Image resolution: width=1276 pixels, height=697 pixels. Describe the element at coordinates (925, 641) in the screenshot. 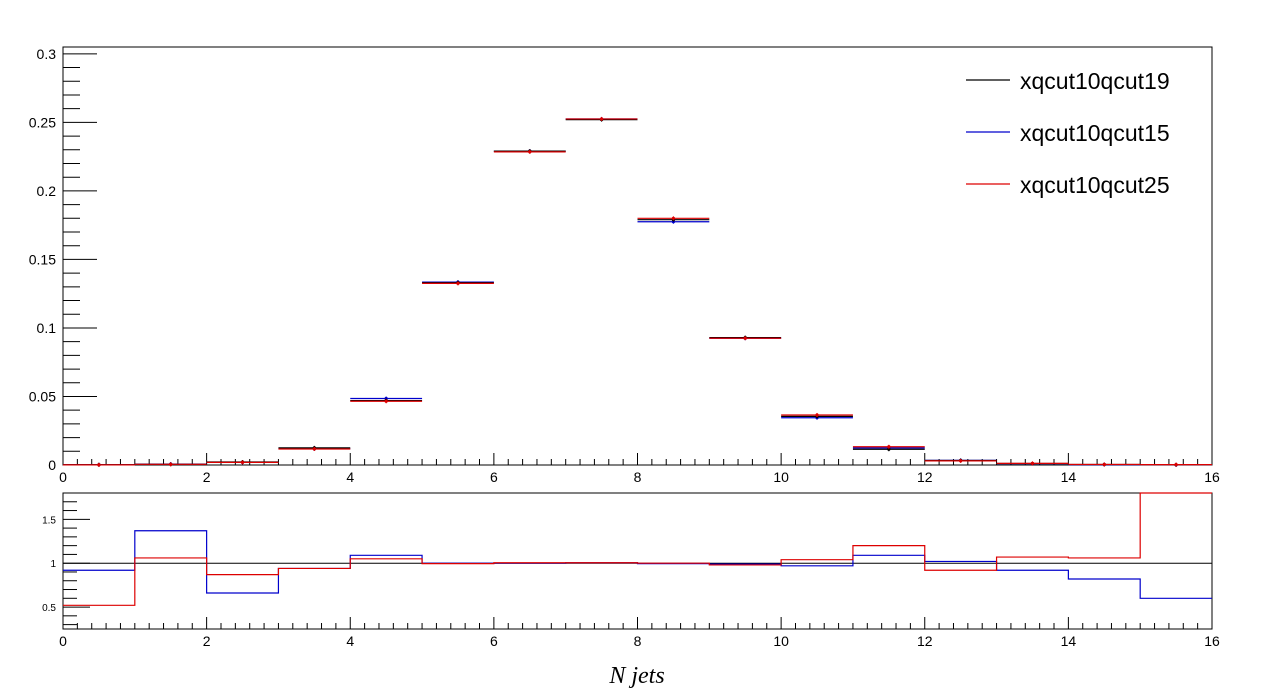

I see `ratio-x-tick-label: 12` at that location.